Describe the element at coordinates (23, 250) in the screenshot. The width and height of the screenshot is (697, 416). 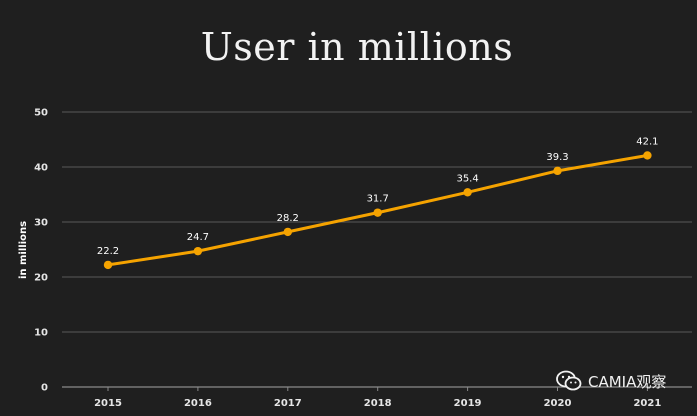
I see `y-axis-title: in millions` at that location.